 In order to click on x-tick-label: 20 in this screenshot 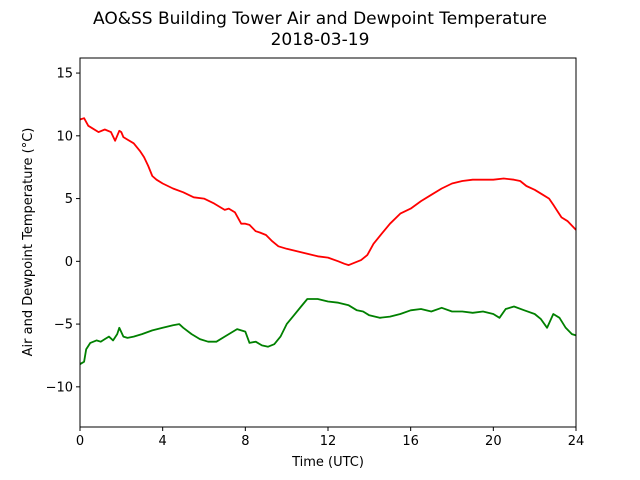, I will do `click(493, 441)`.